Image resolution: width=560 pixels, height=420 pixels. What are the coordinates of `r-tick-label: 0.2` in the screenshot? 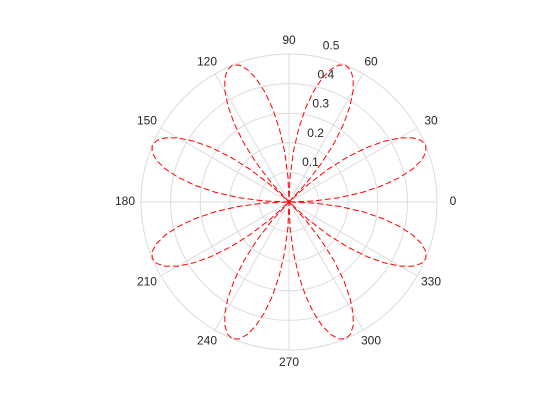 It's located at (315, 133).